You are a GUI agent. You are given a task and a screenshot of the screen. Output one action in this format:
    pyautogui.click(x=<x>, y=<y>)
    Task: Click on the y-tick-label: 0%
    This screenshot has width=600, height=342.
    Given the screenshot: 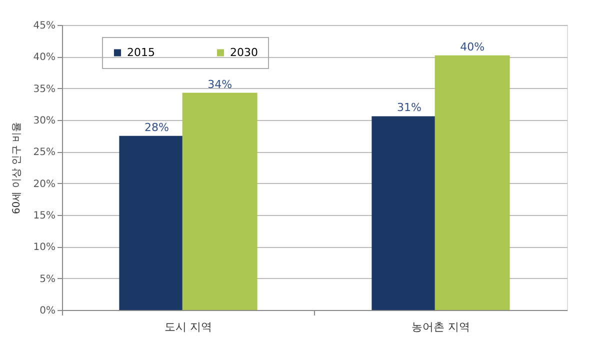 What is the action you would take?
    pyautogui.click(x=48, y=311)
    